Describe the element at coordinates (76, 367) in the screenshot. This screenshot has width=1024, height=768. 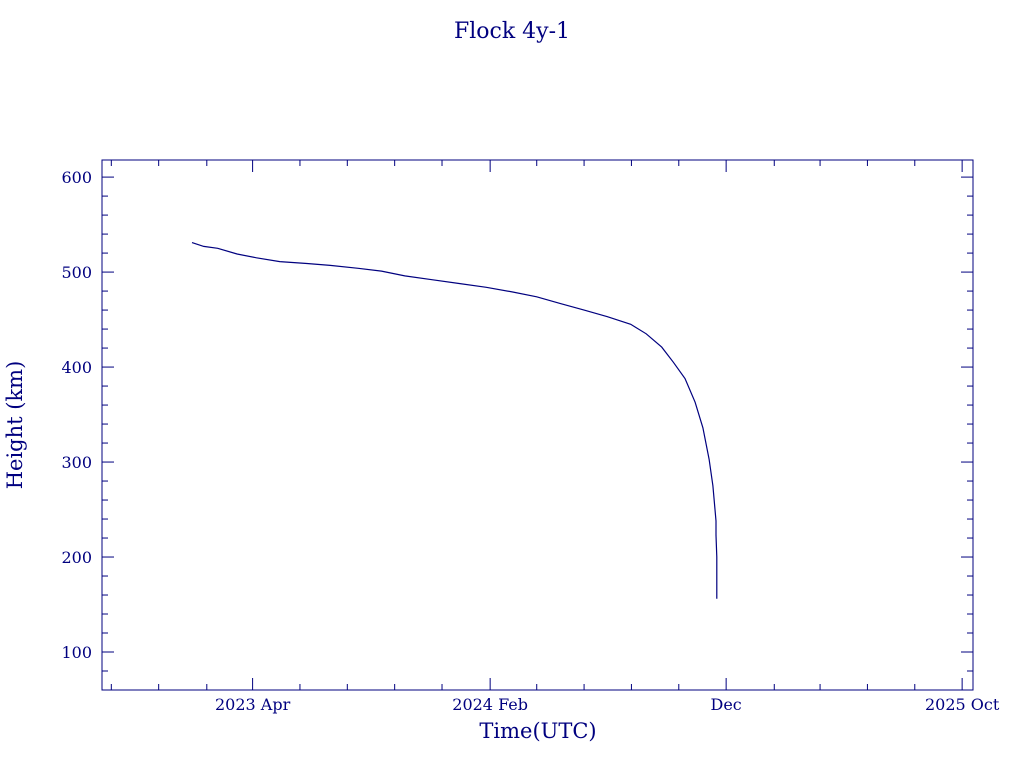
I see `y-tick-label: 400` at that location.